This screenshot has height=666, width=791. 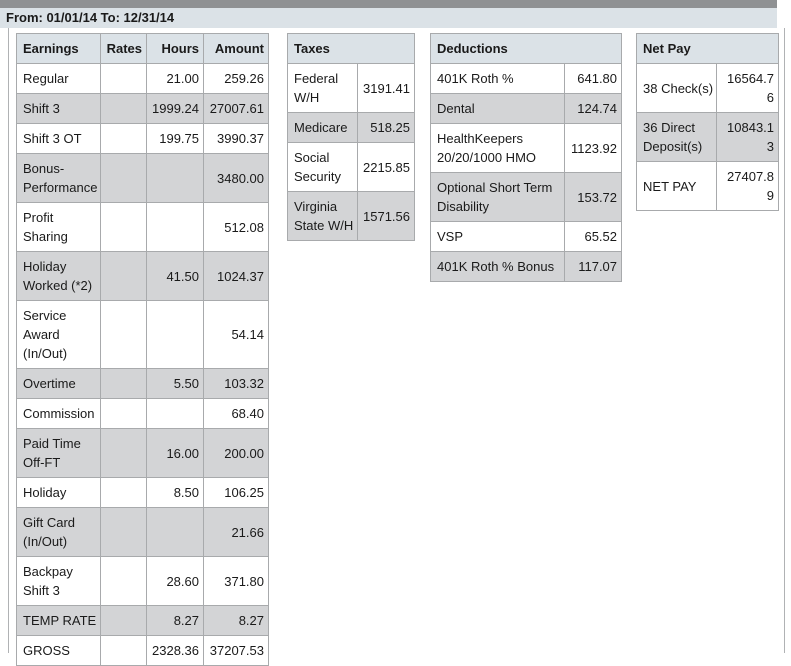 What do you see at coordinates (748, 88) in the screenshot?
I see `row-amount-value: 16564.76` at bounding box center [748, 88].